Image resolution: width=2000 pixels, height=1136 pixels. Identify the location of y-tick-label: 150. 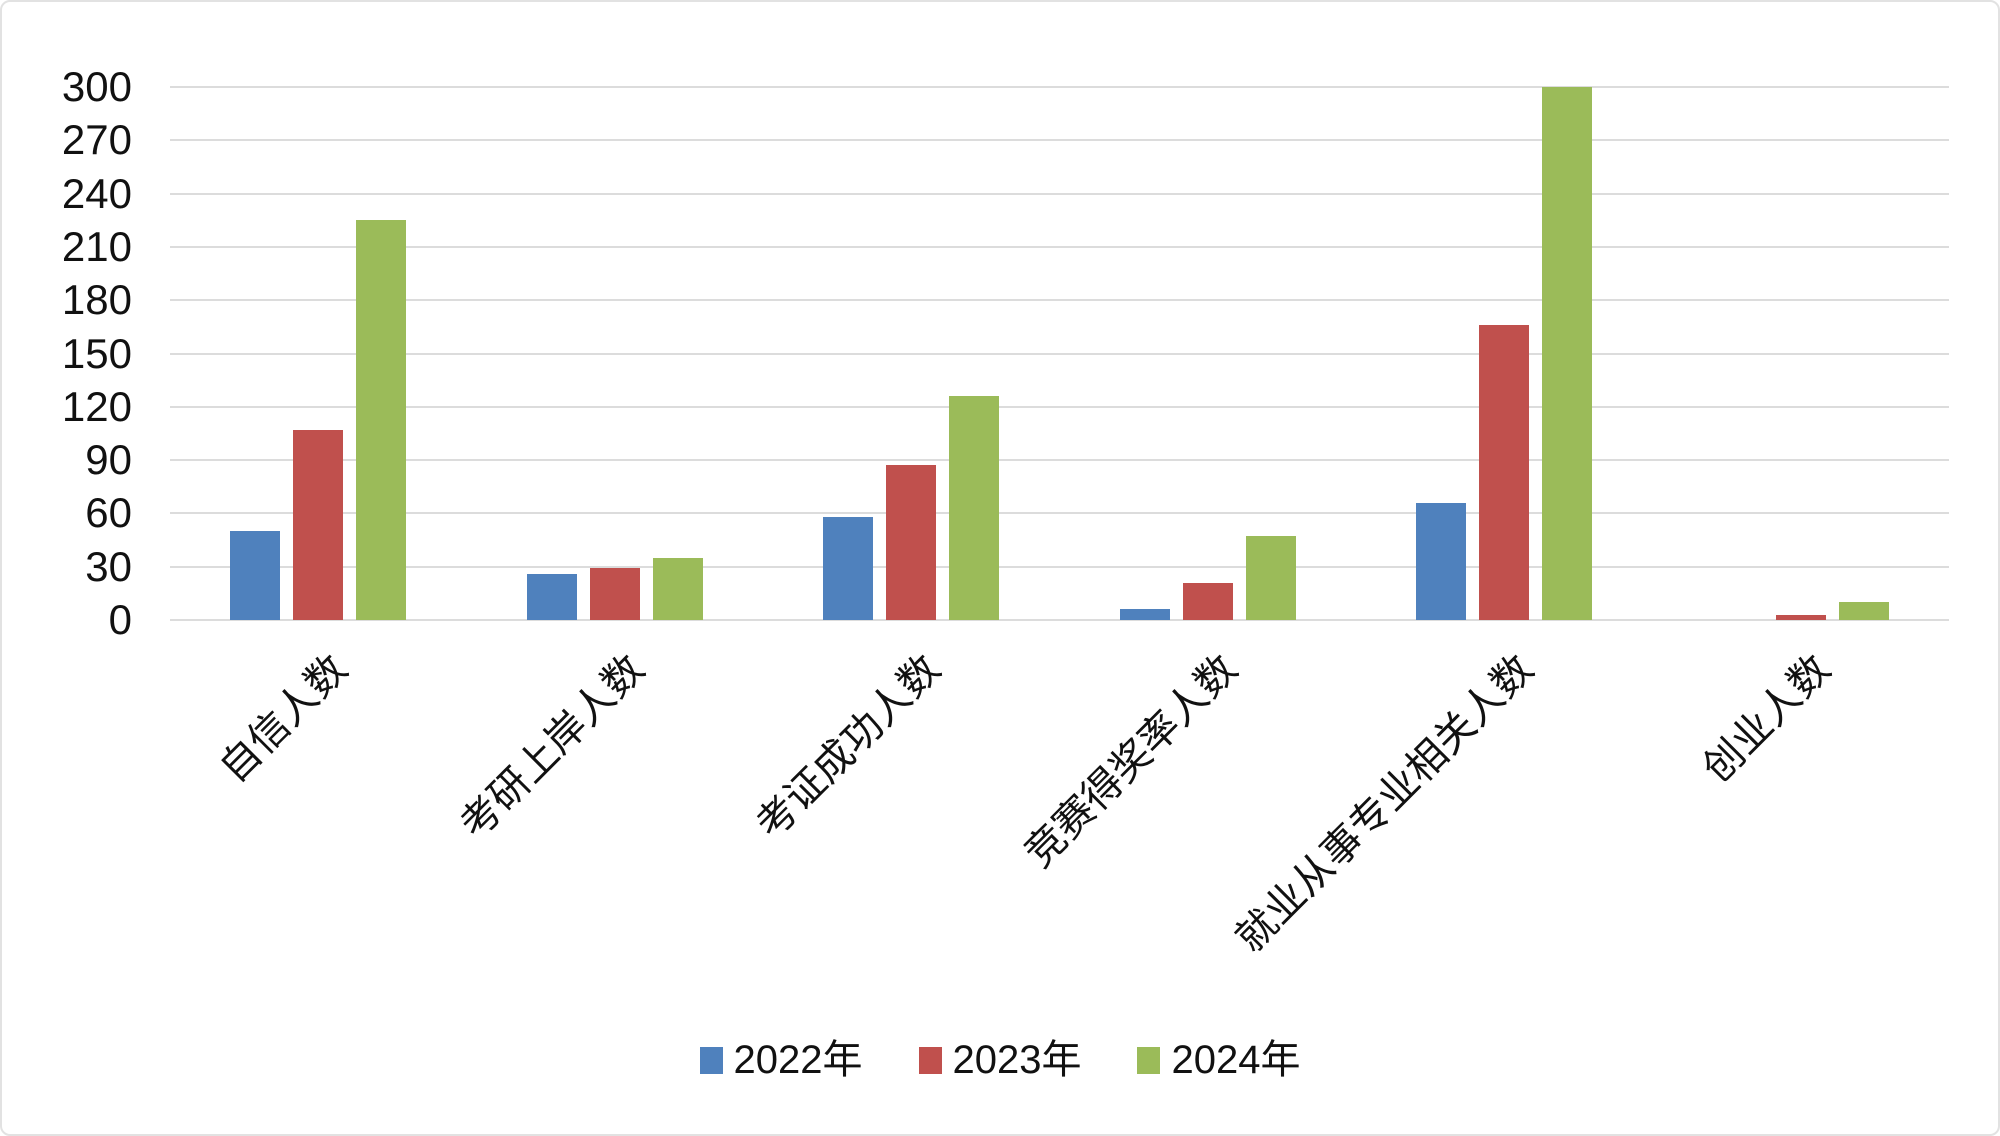
(96, 353).